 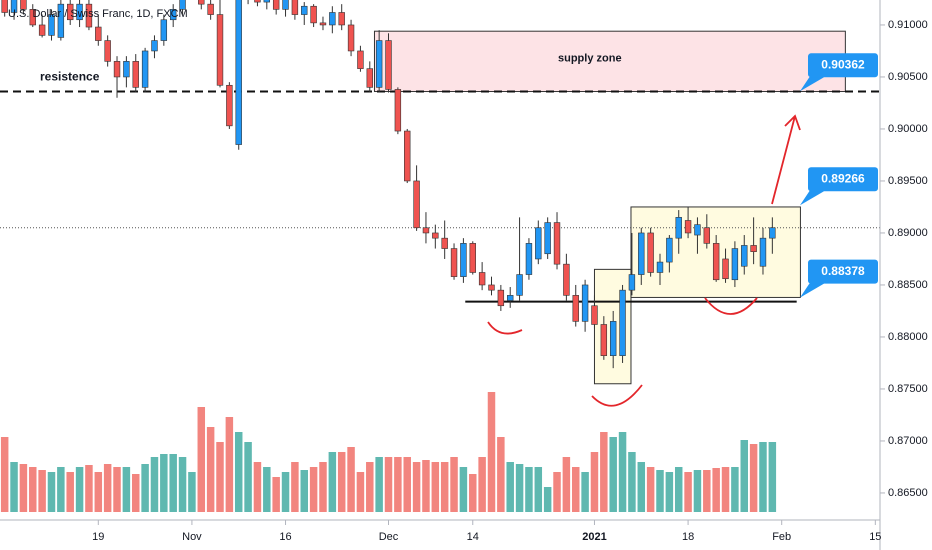 I want to click on y-tick-label: 0.89500, so click(x=908, y=181).